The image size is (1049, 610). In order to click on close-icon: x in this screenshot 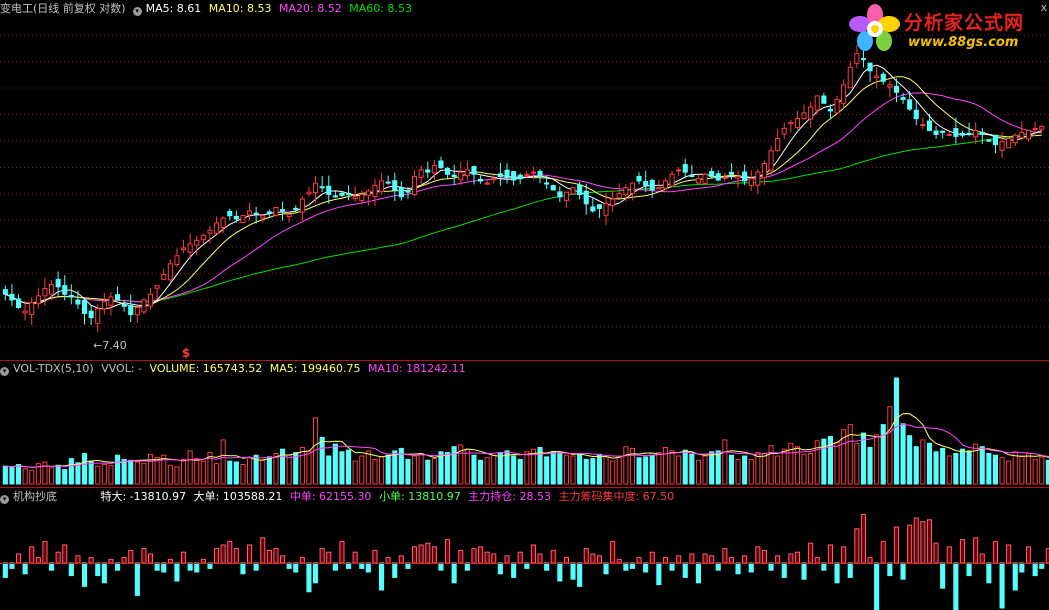, I will do `click(1043, 7)`.